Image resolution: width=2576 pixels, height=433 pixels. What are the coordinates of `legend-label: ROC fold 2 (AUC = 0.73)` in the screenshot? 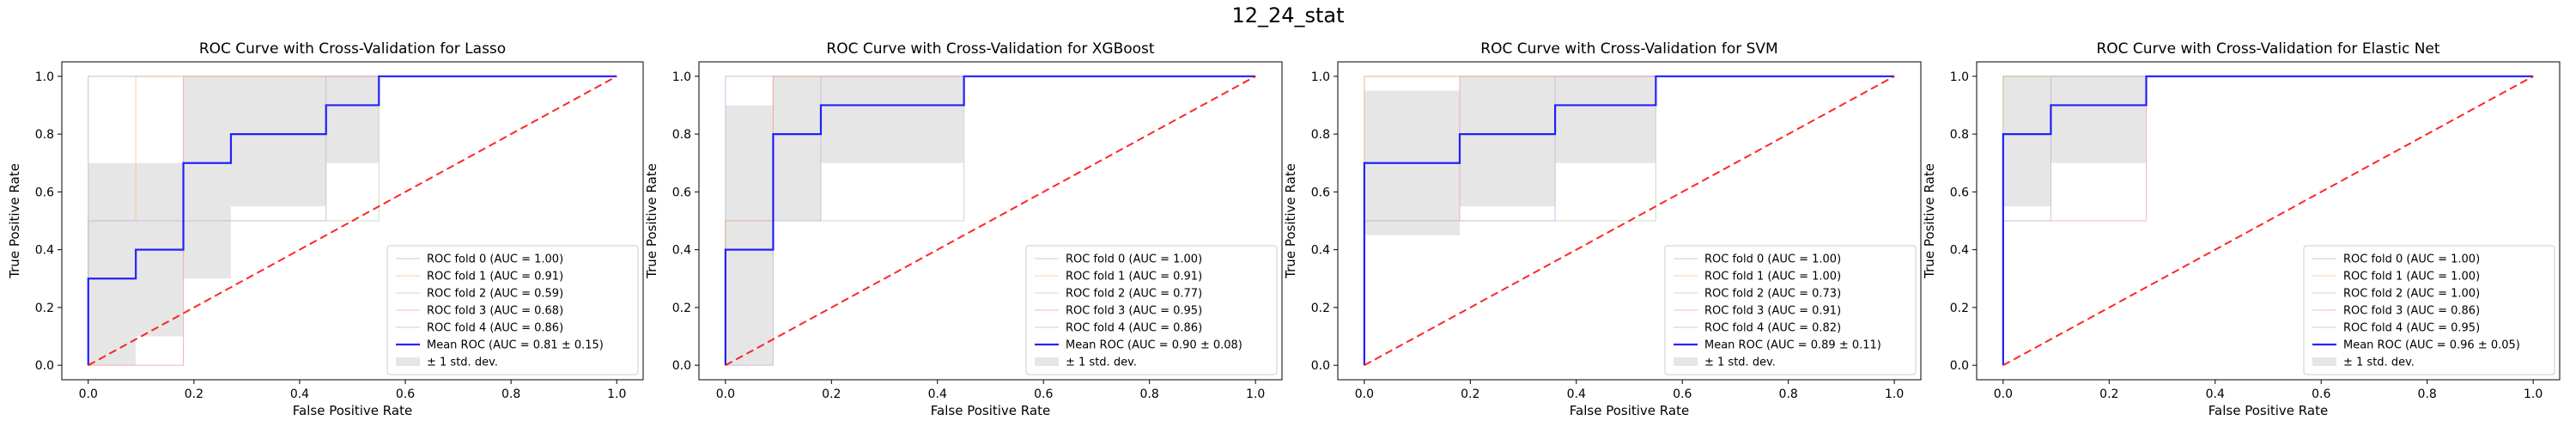 It's located at (1772, 294).